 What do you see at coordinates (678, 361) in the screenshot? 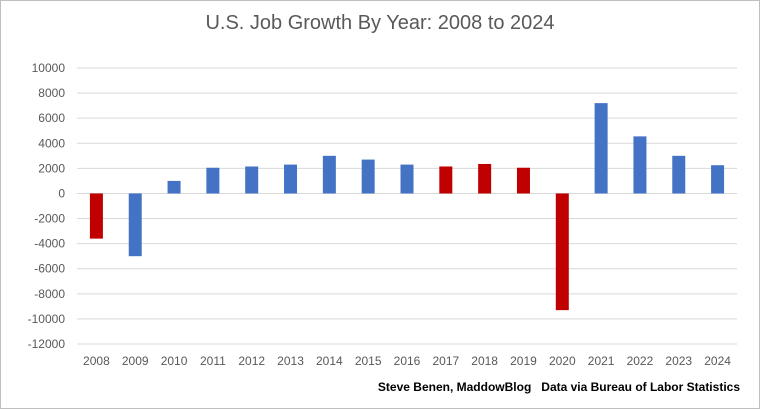
I see `x-tick-label: 2023` at bounding box center [678, 361].